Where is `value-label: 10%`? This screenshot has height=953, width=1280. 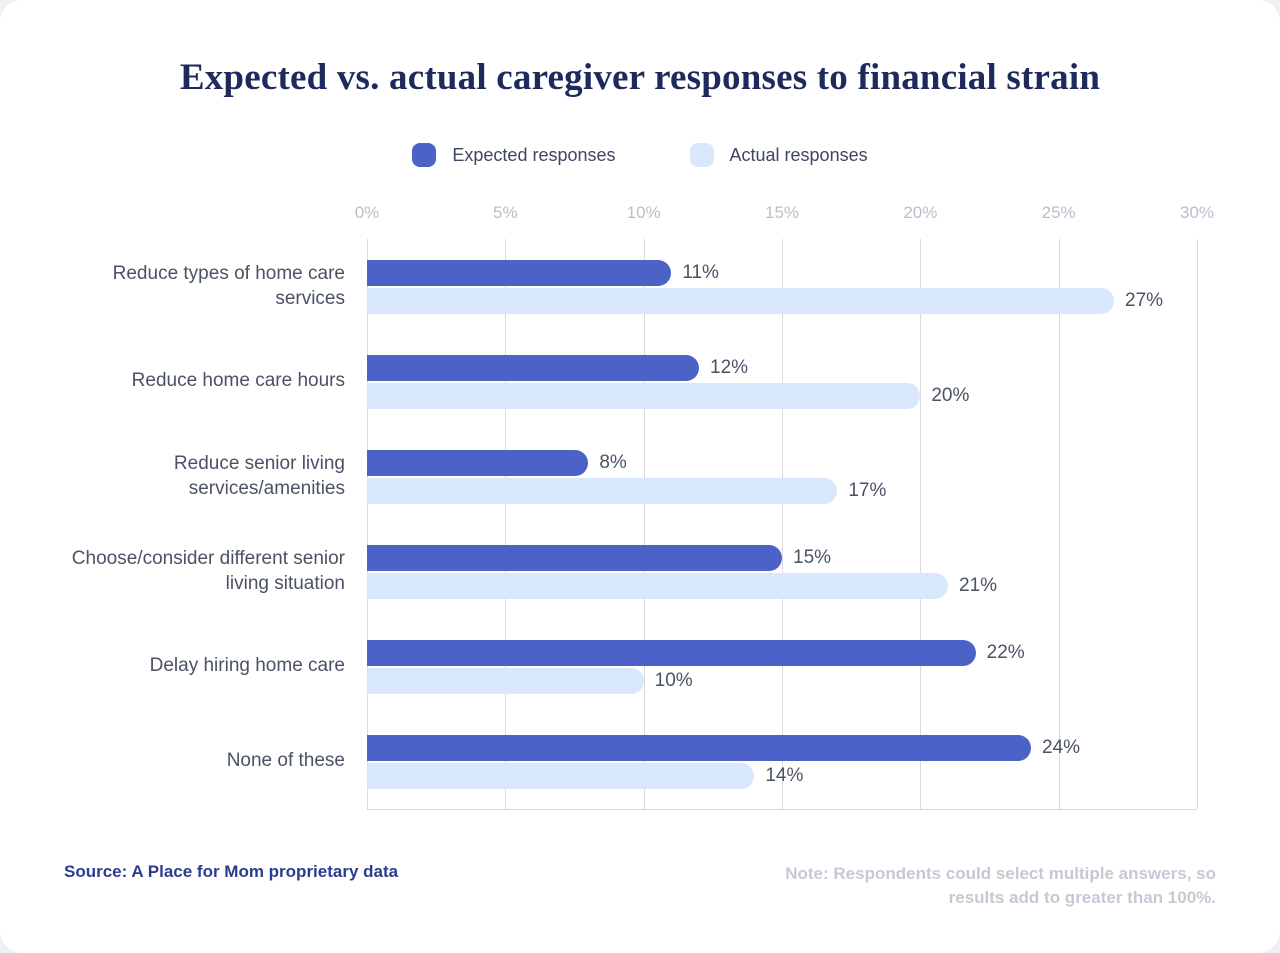
value-label: 10% is located at coordinates (673, 680).